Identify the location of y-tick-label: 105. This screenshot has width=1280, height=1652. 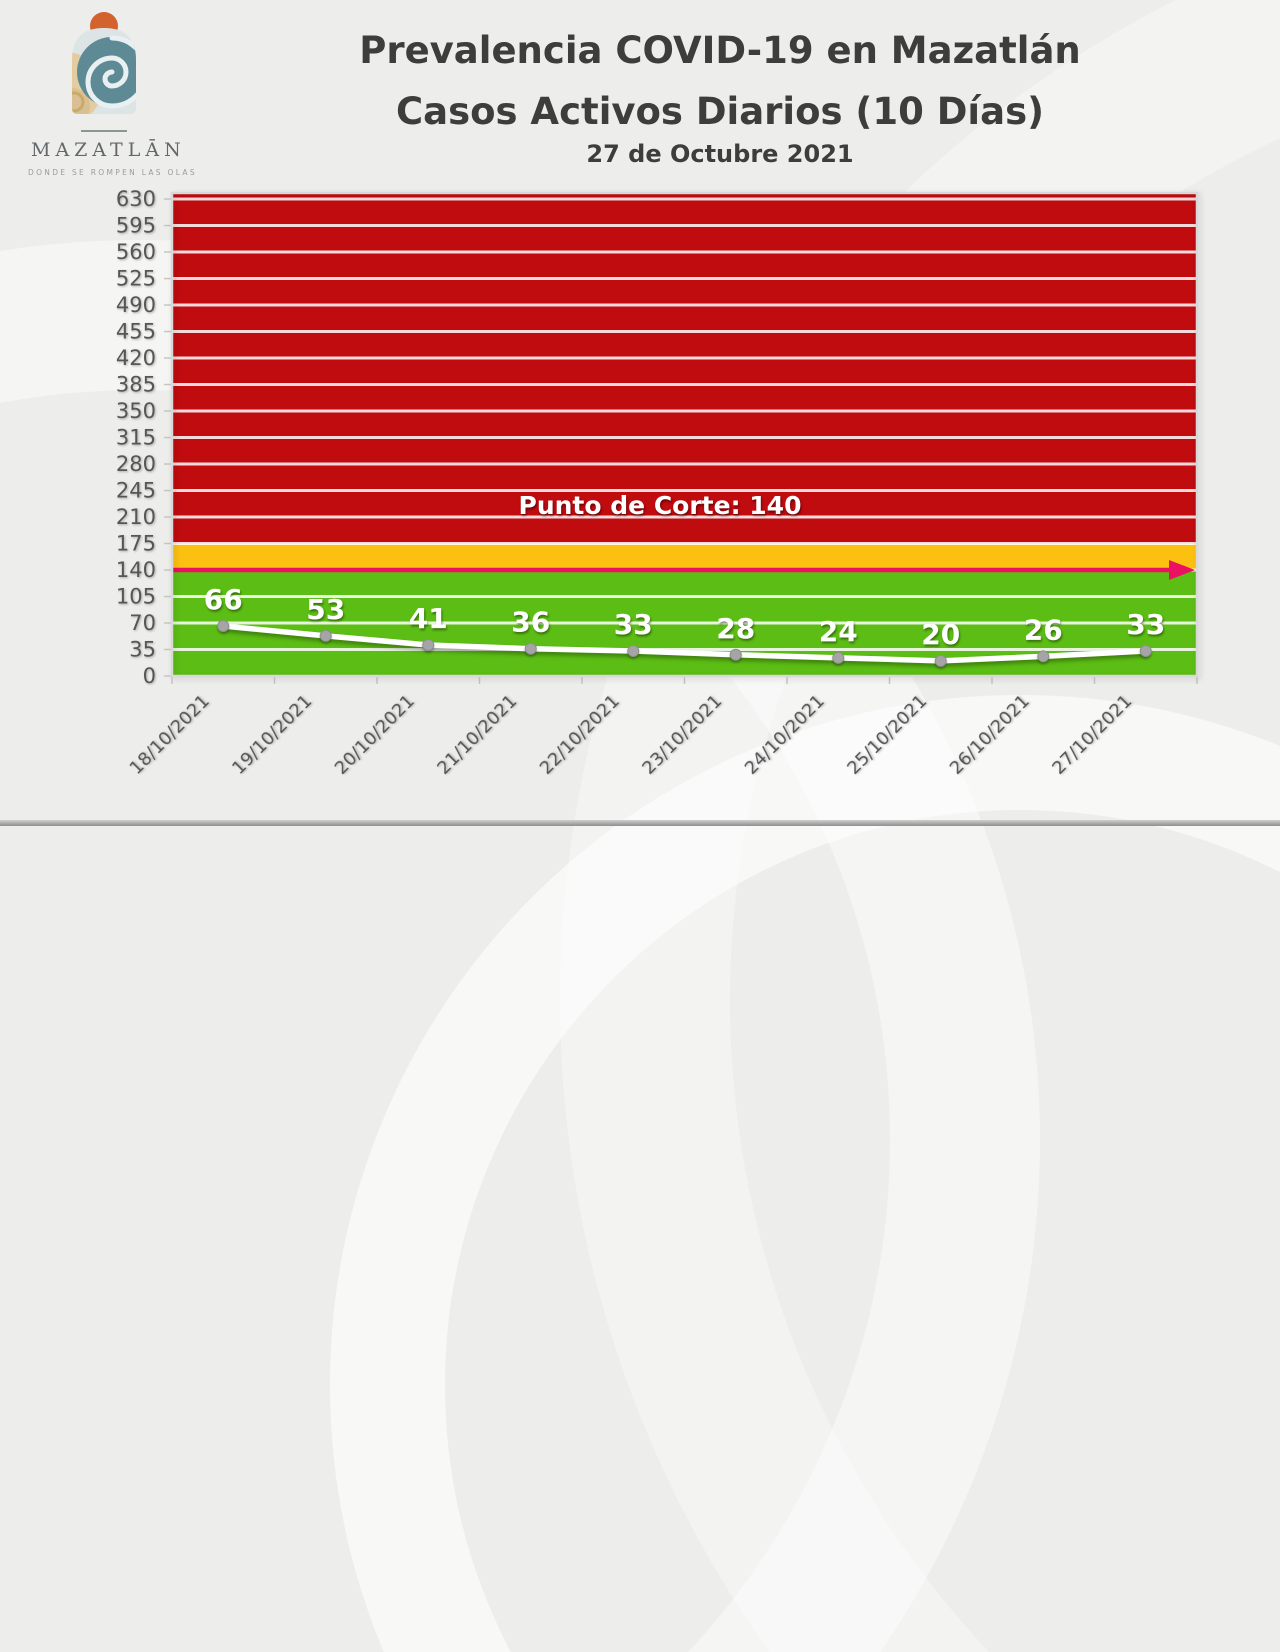
(136, 597).